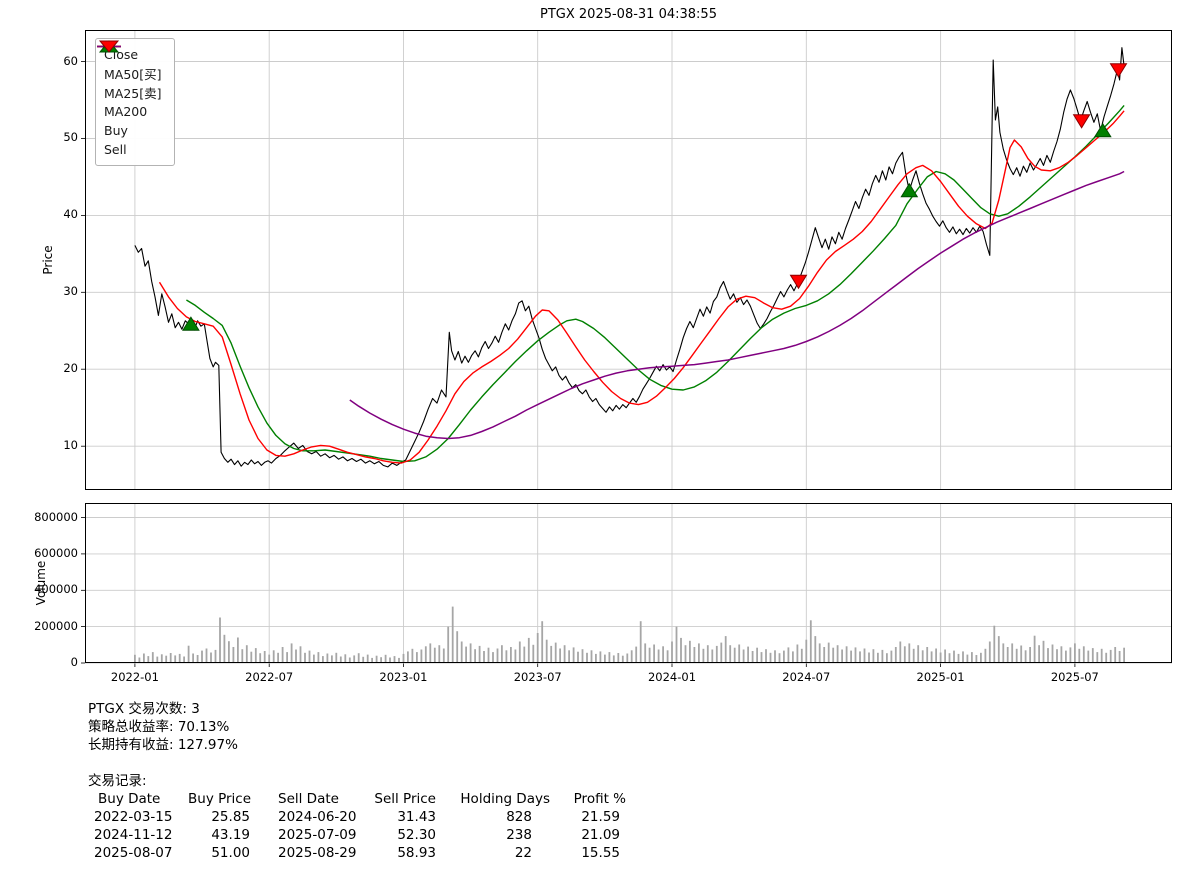 The width and height of the screenshot is (1180, 875). What do you see at coordinates (70, 291) in the screenshot?
I see `price-ytick-label: 30` at bounding box center [70, 291].